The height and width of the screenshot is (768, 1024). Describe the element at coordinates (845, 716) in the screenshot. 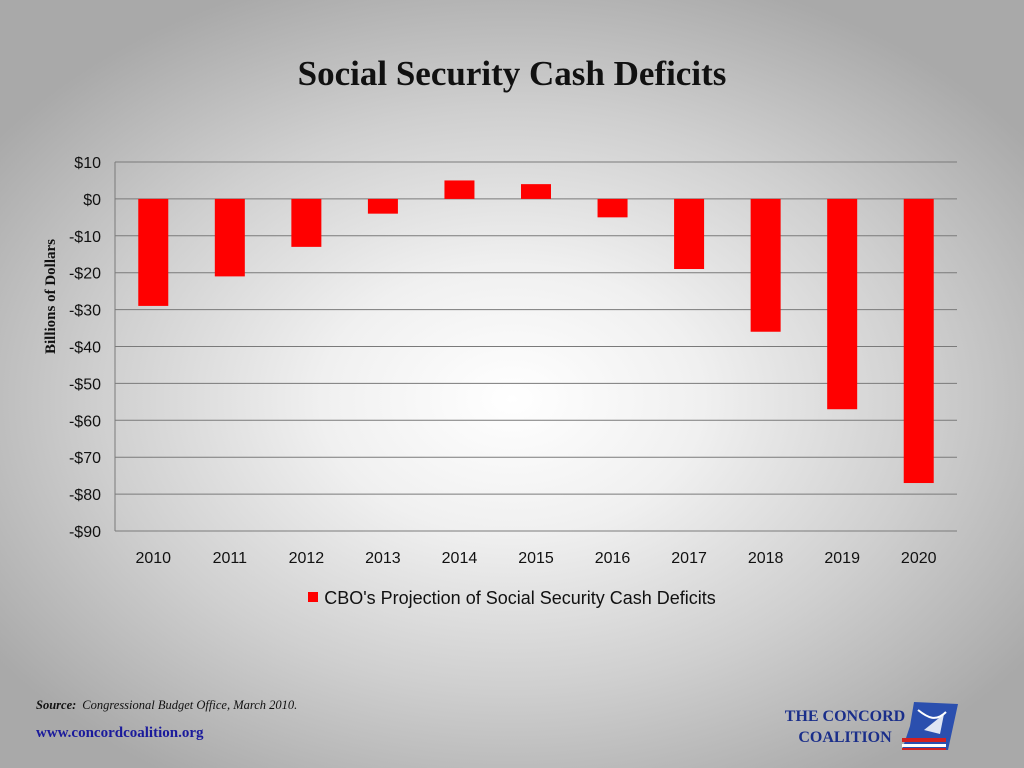

I see `org-name-line-1: THE CONCORD` at that location.